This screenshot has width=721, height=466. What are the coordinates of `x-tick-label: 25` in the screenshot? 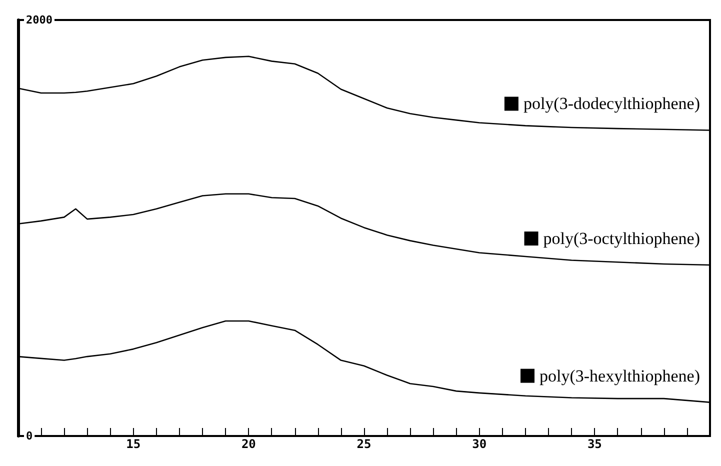 It's located at (364, 444).